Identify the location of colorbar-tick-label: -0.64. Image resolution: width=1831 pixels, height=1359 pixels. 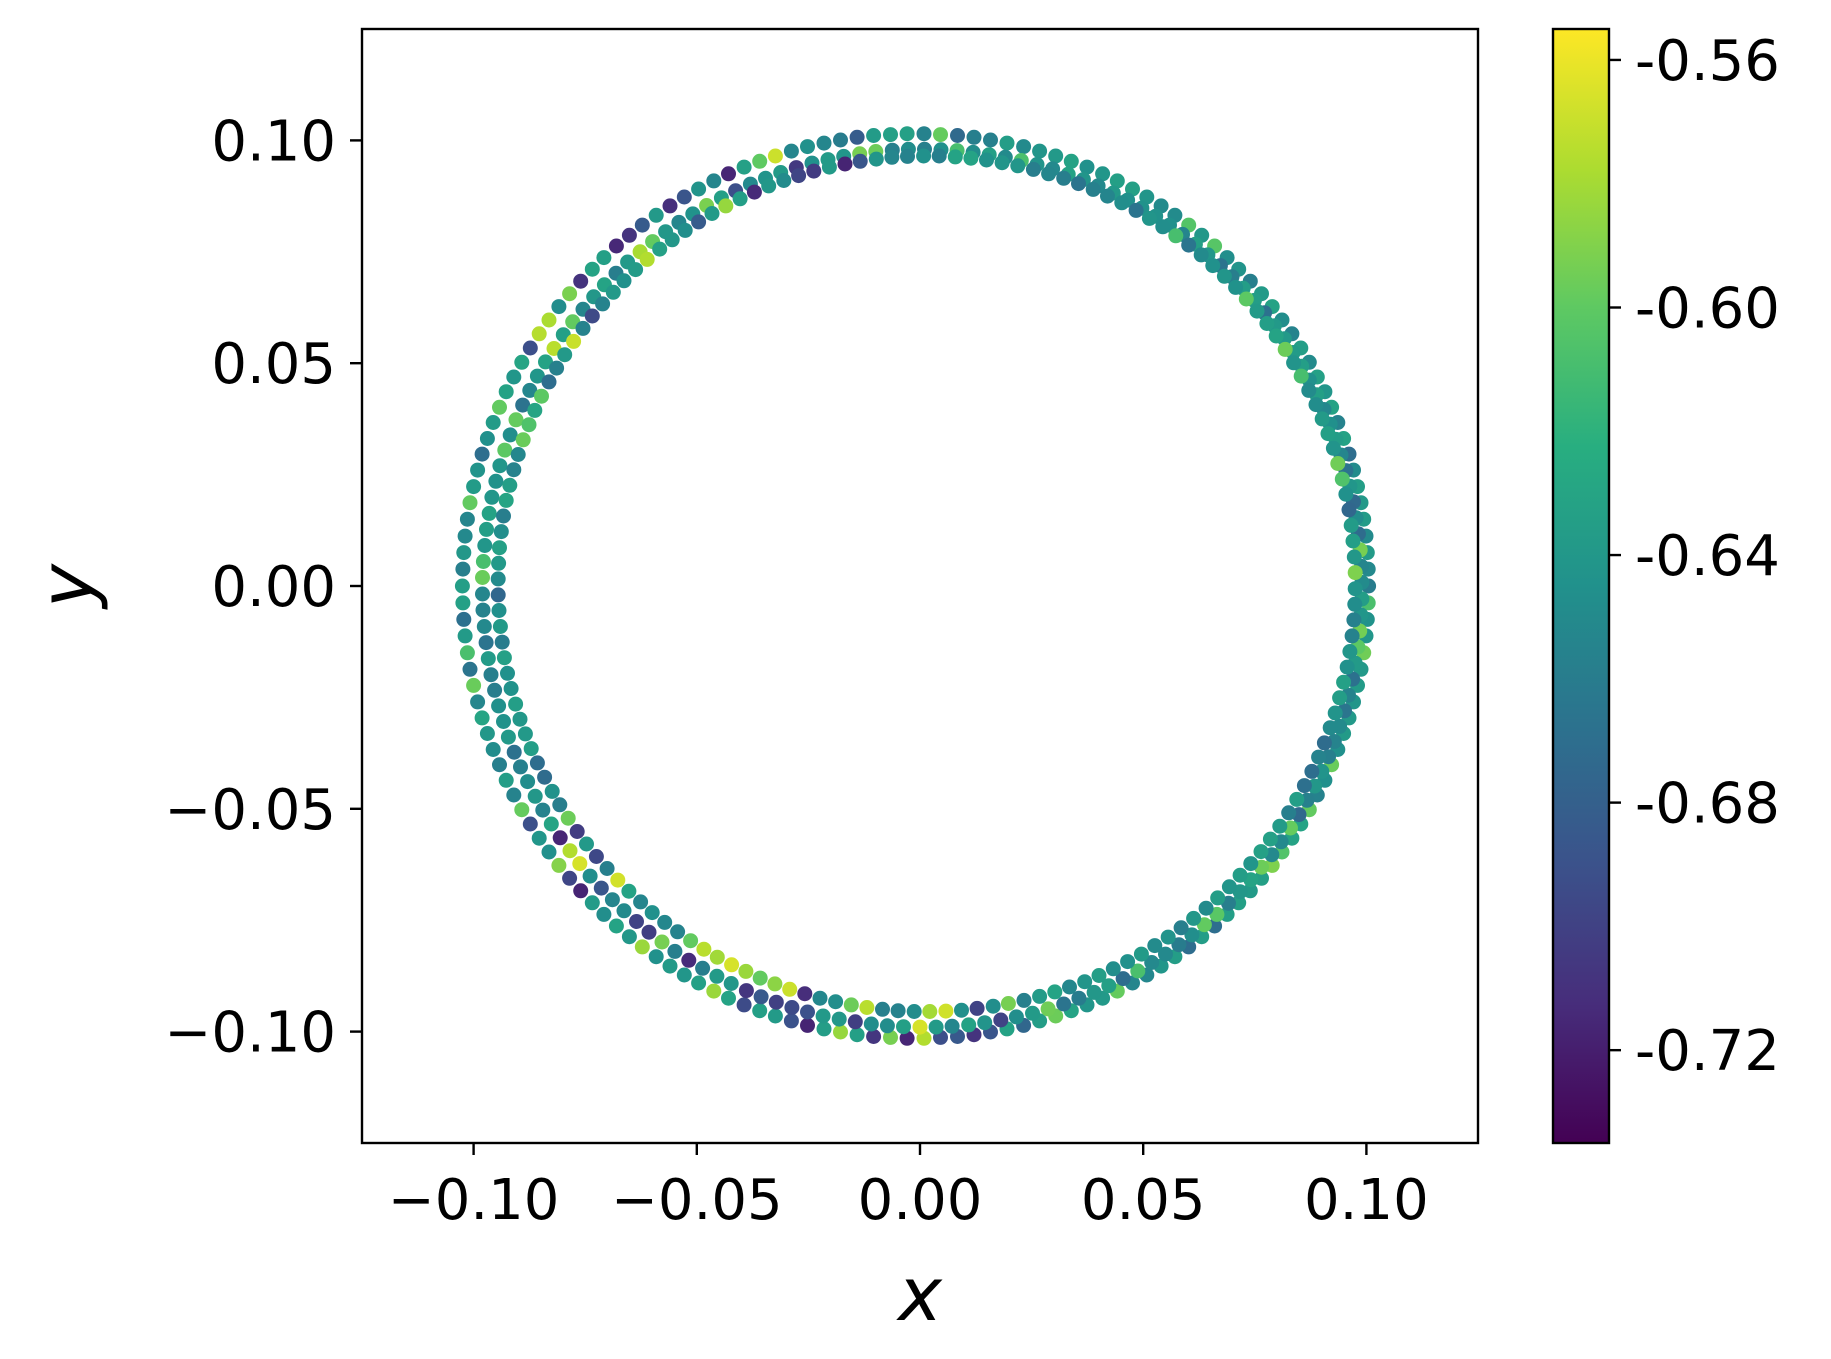
(1707, 556).